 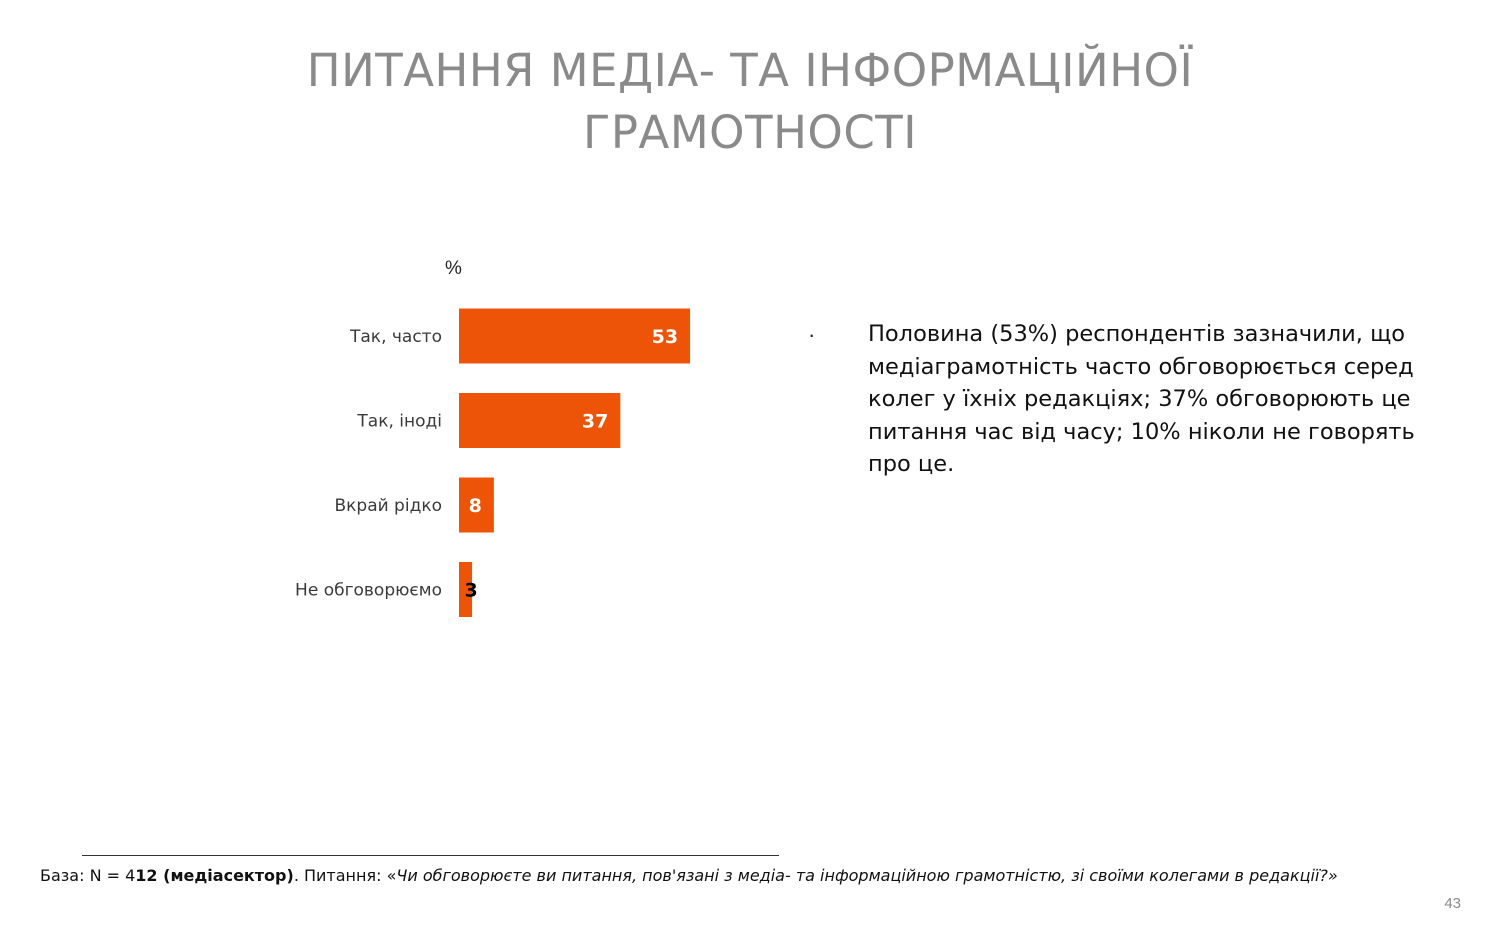 I want to click on category-label-4: Не обговорюємо, so click(x=368, y=591).